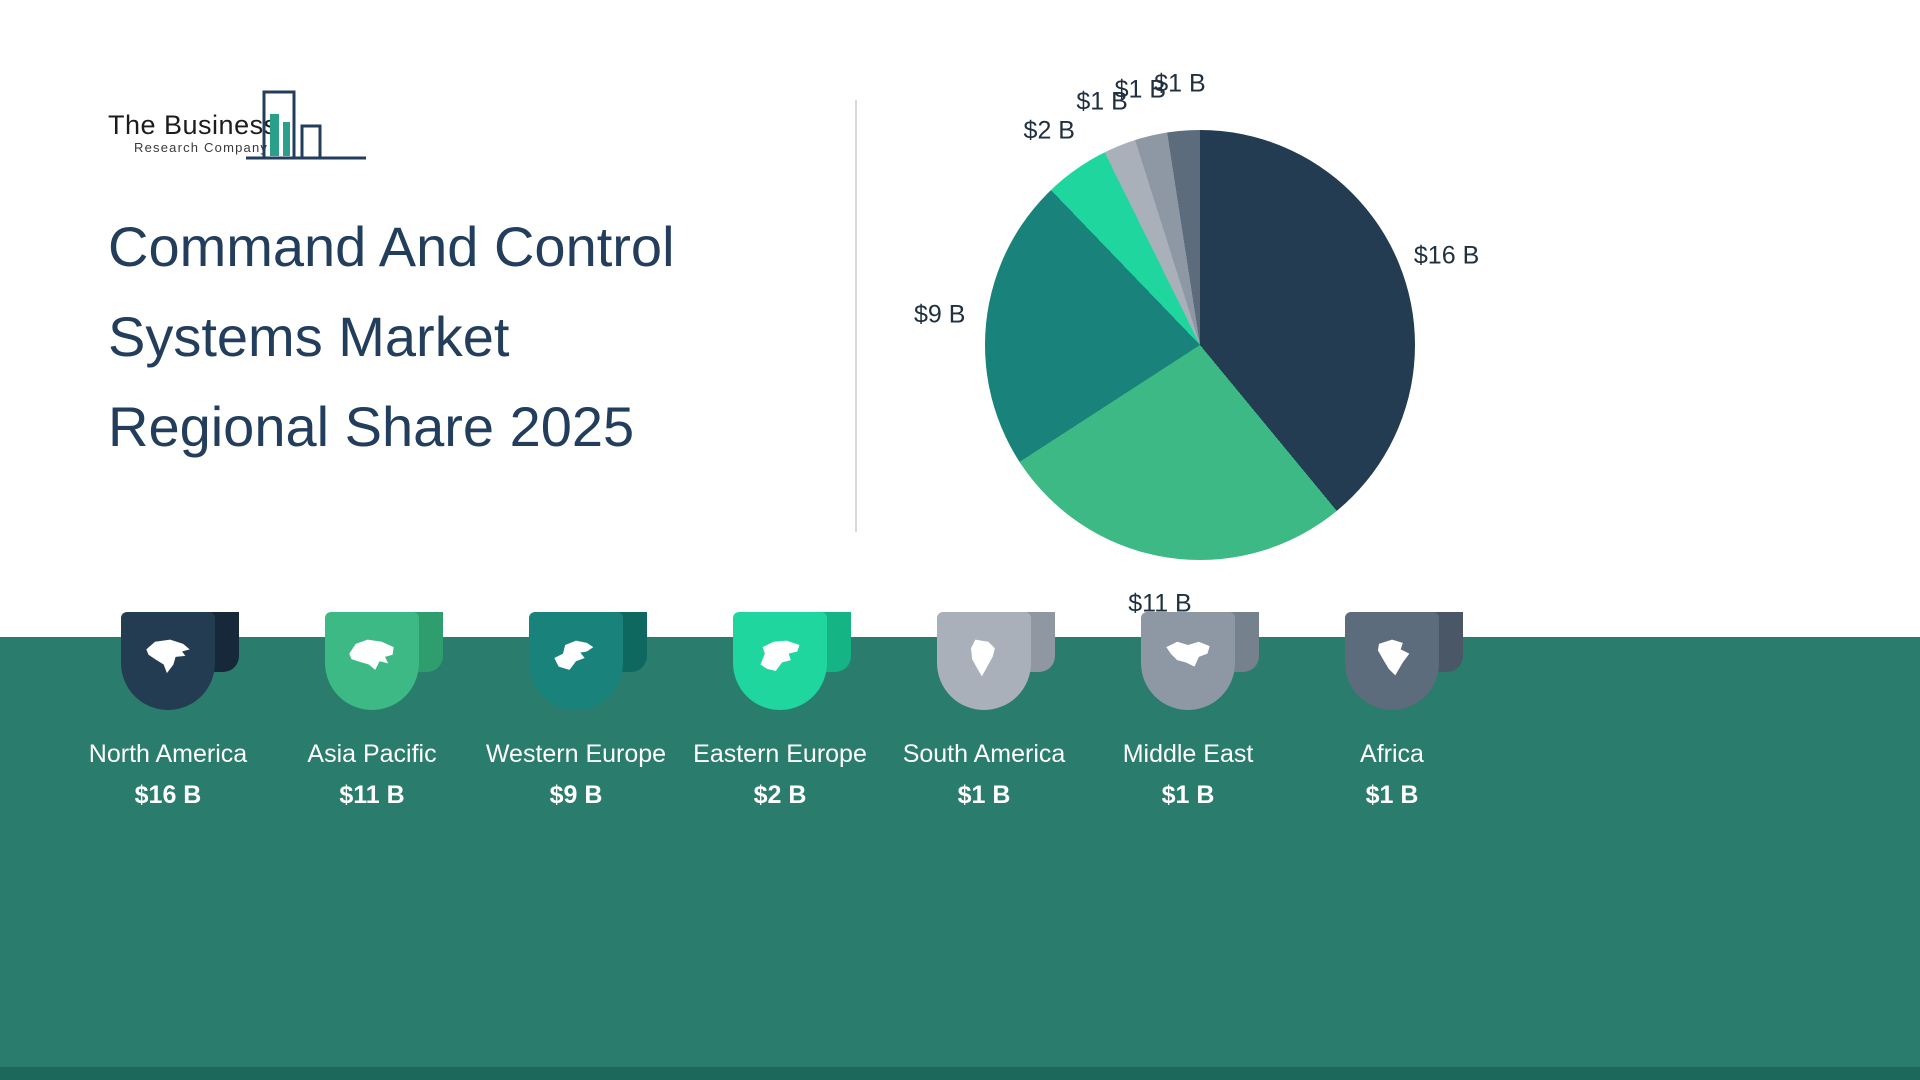 This screenshot has height=1080, width=1920. What do you see at coordinates (391, 246) in the screenshot?
I see `title-line-1: Command And Control` at bounding box center [391, 246].